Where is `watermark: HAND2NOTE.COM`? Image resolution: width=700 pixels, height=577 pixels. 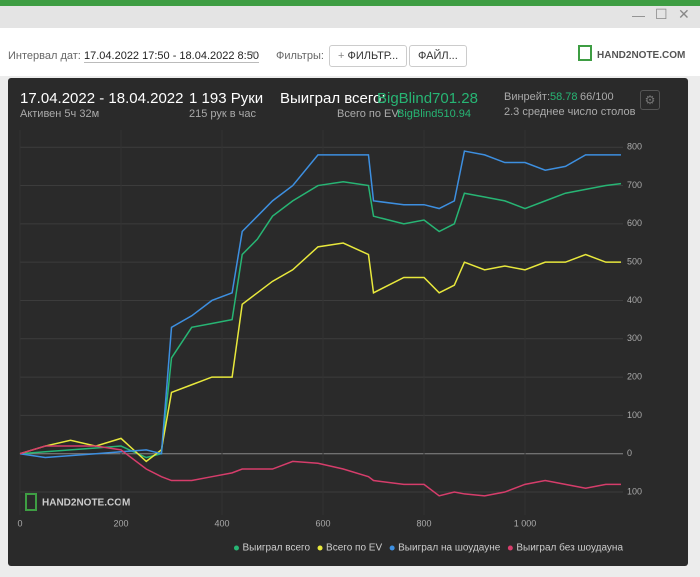 watermark: HAND2NOTE.COM is located at coordinates (86, 503).